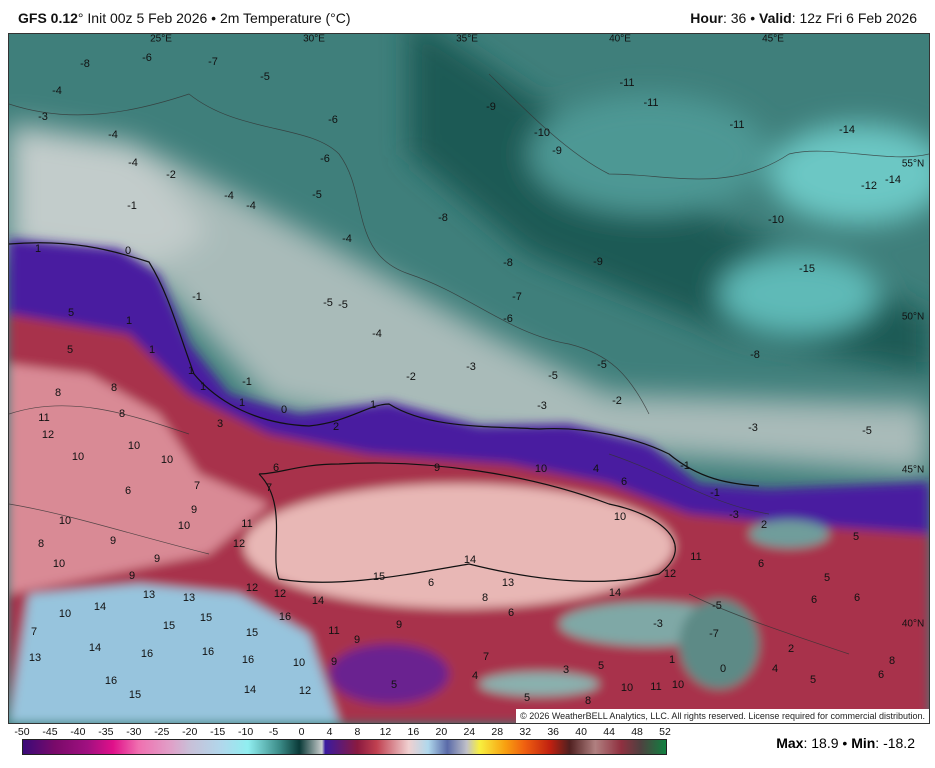 The width and height of the screenshot is (935, 768). What do you see at coordinates (385, 732) in the screenshot?
I see `colorbar-tick-label: 12` at bounding box center [385, 732].